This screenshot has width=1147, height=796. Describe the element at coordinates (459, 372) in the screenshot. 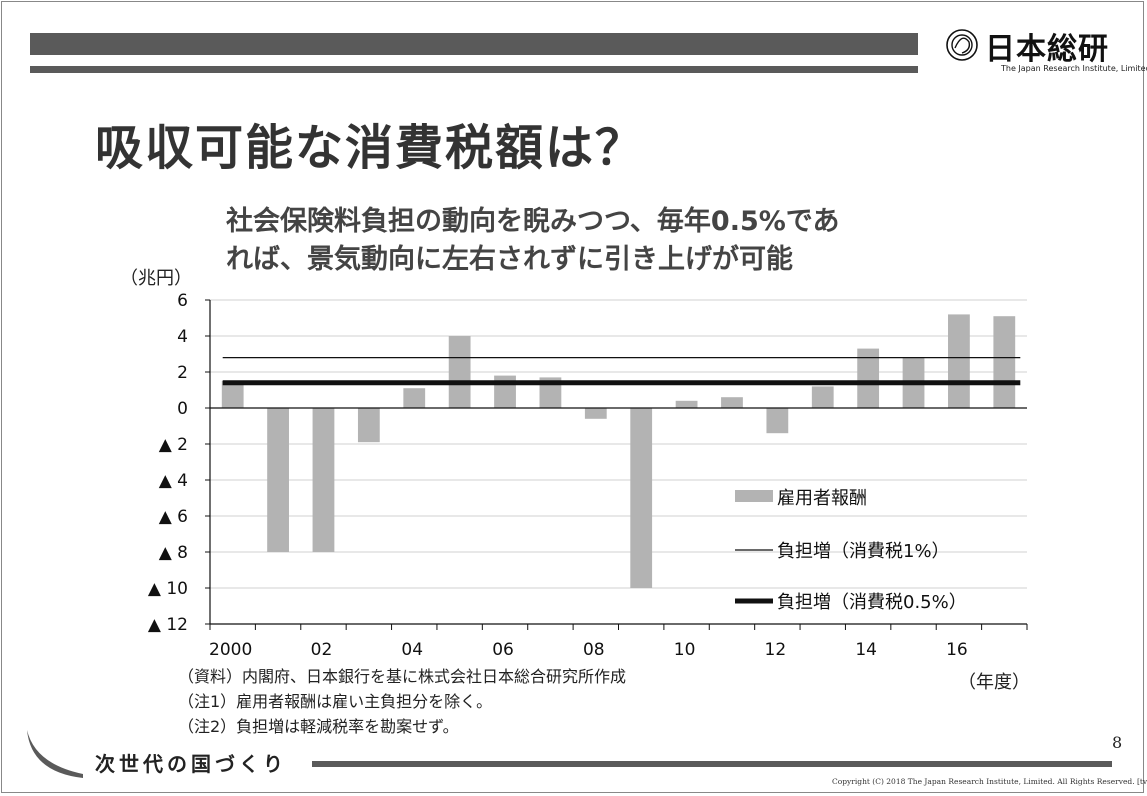

I see `bar-2005` at that location.